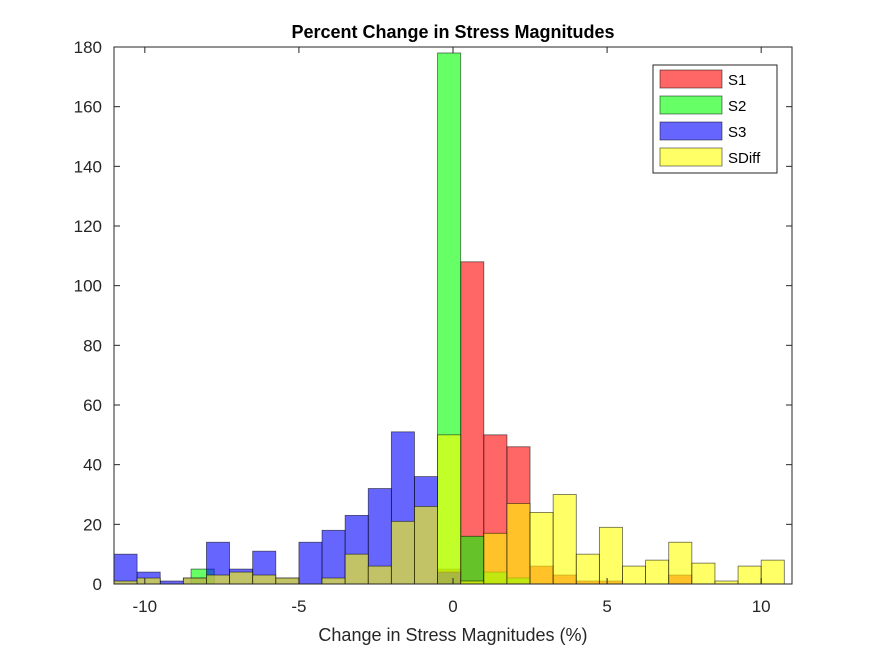 The height and width of the screenshot is (656, 875). I want to click on legend-label-sdiff: SDiff, so click(744, 158).